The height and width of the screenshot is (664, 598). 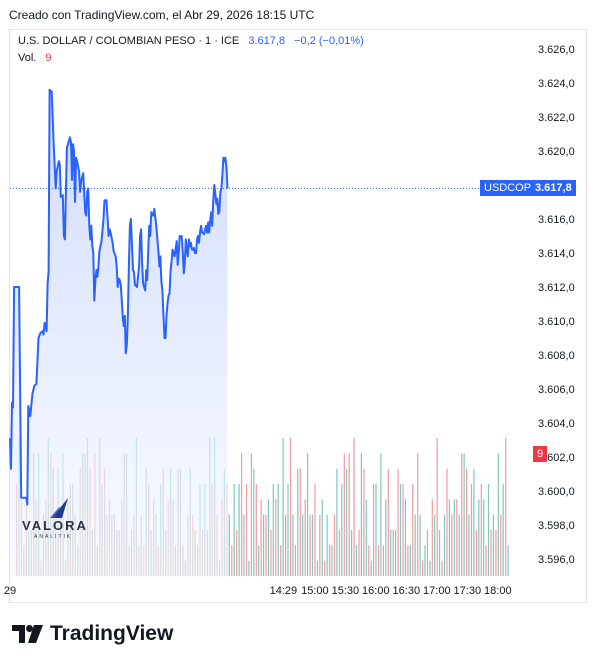 What do you see at coordinates (329, 41) in the screenshot?
I see `price-change: −0,2 (−0,01%)` at bounding box center [329, 41].